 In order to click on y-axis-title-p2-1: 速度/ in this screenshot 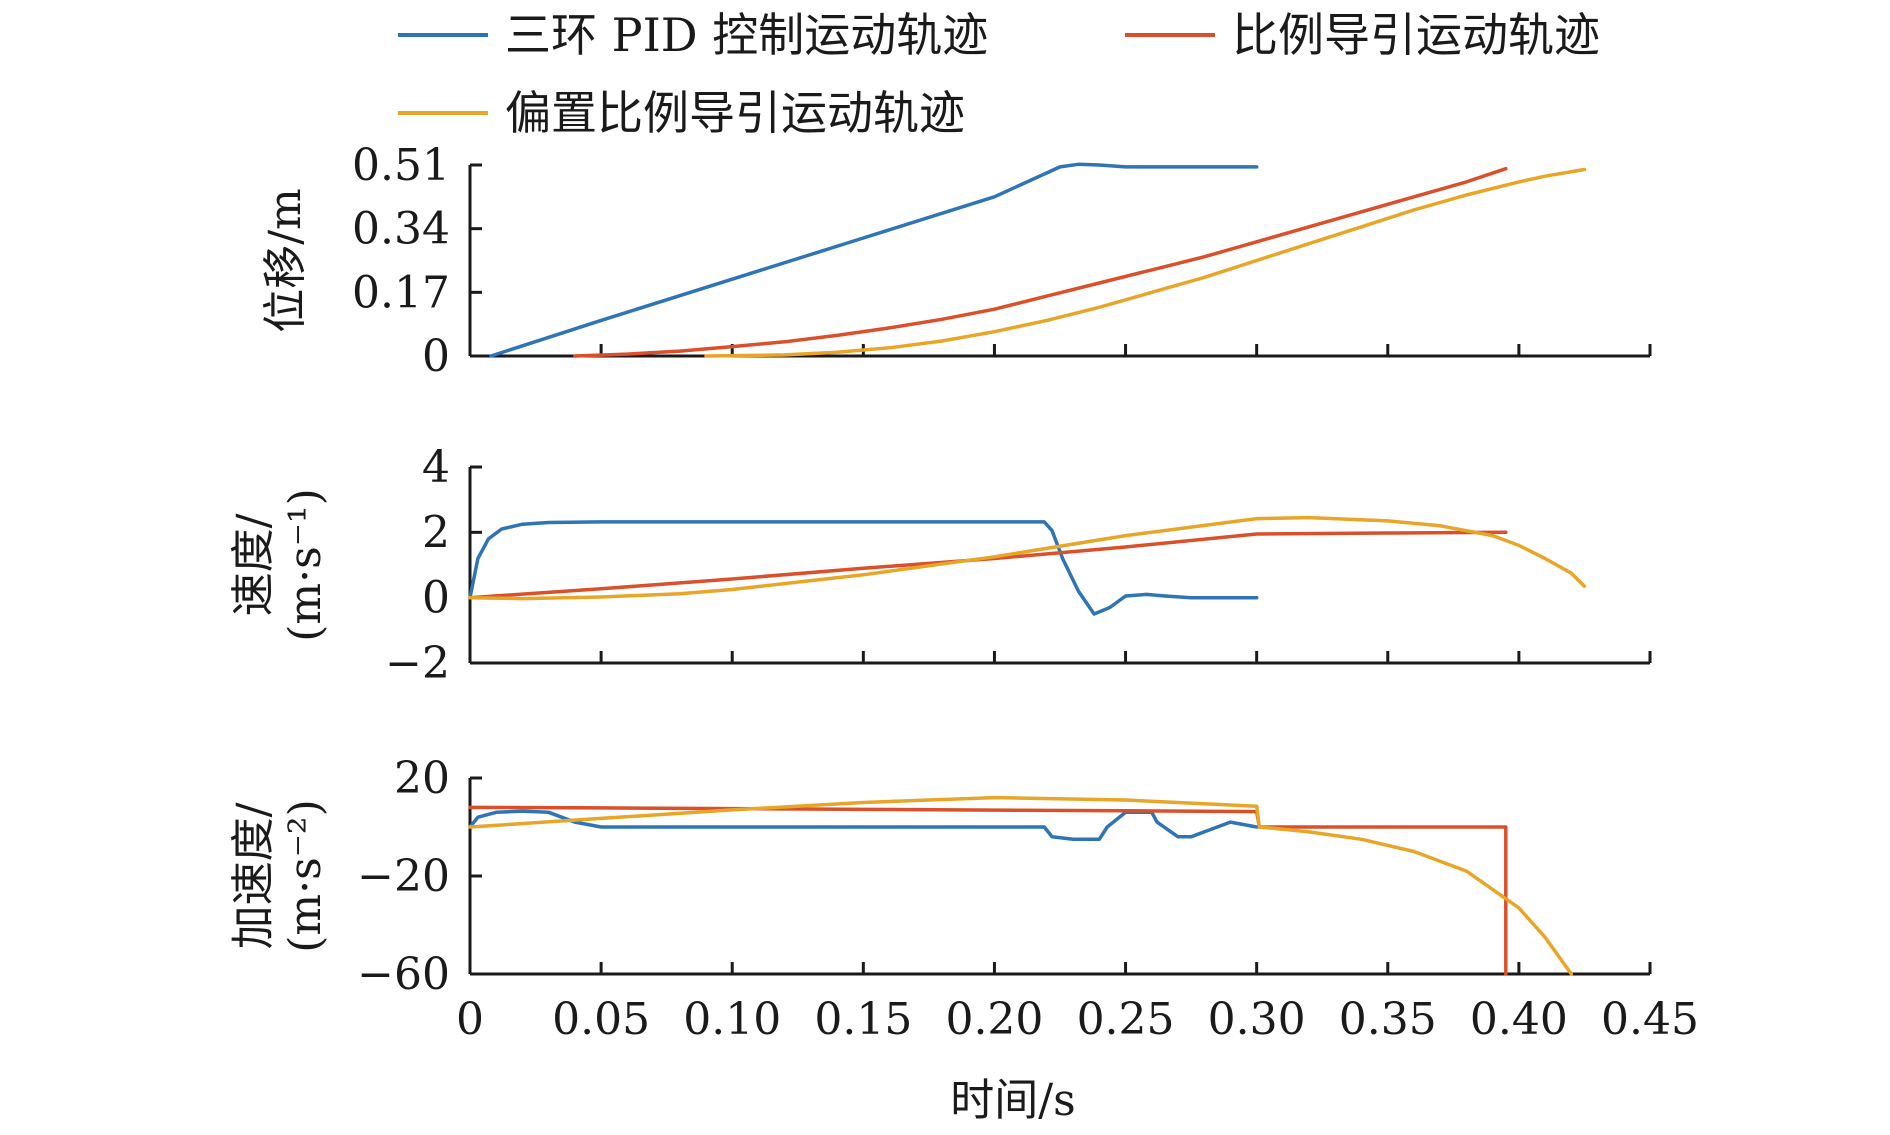, I will do `click(253, 564)`.